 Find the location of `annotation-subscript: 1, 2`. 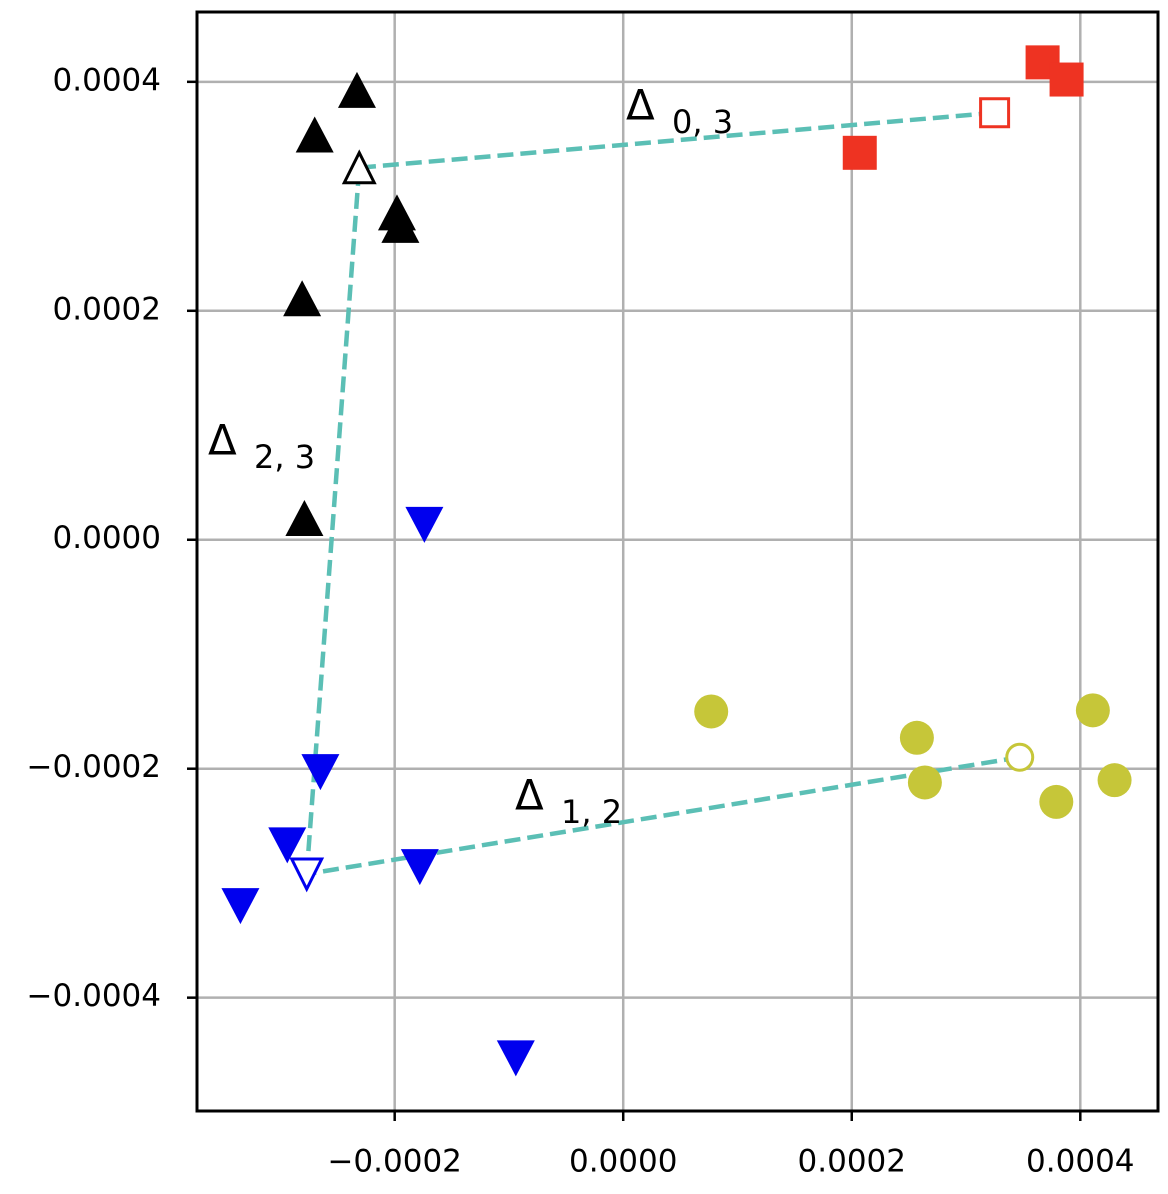

annotation-subscript: 1, 2 is located at coordinates (591, 812).